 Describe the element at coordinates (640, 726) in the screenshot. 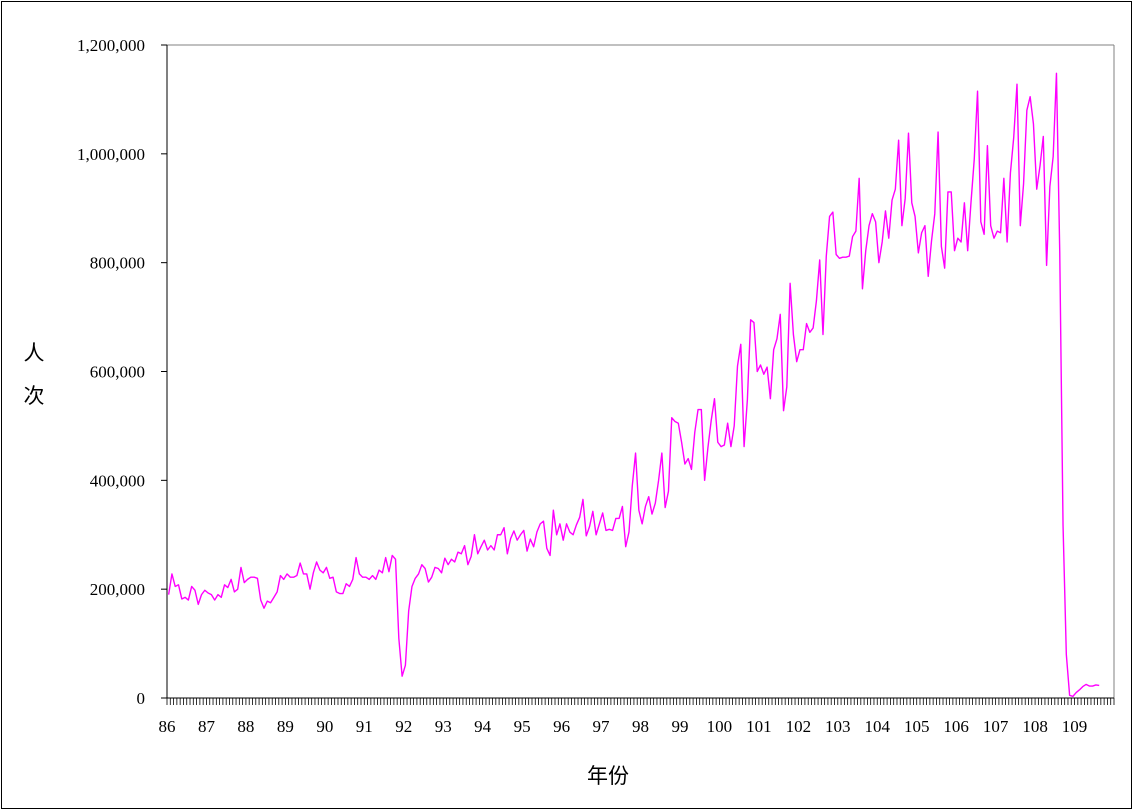

I see `x-tick-label: 98` at that location.